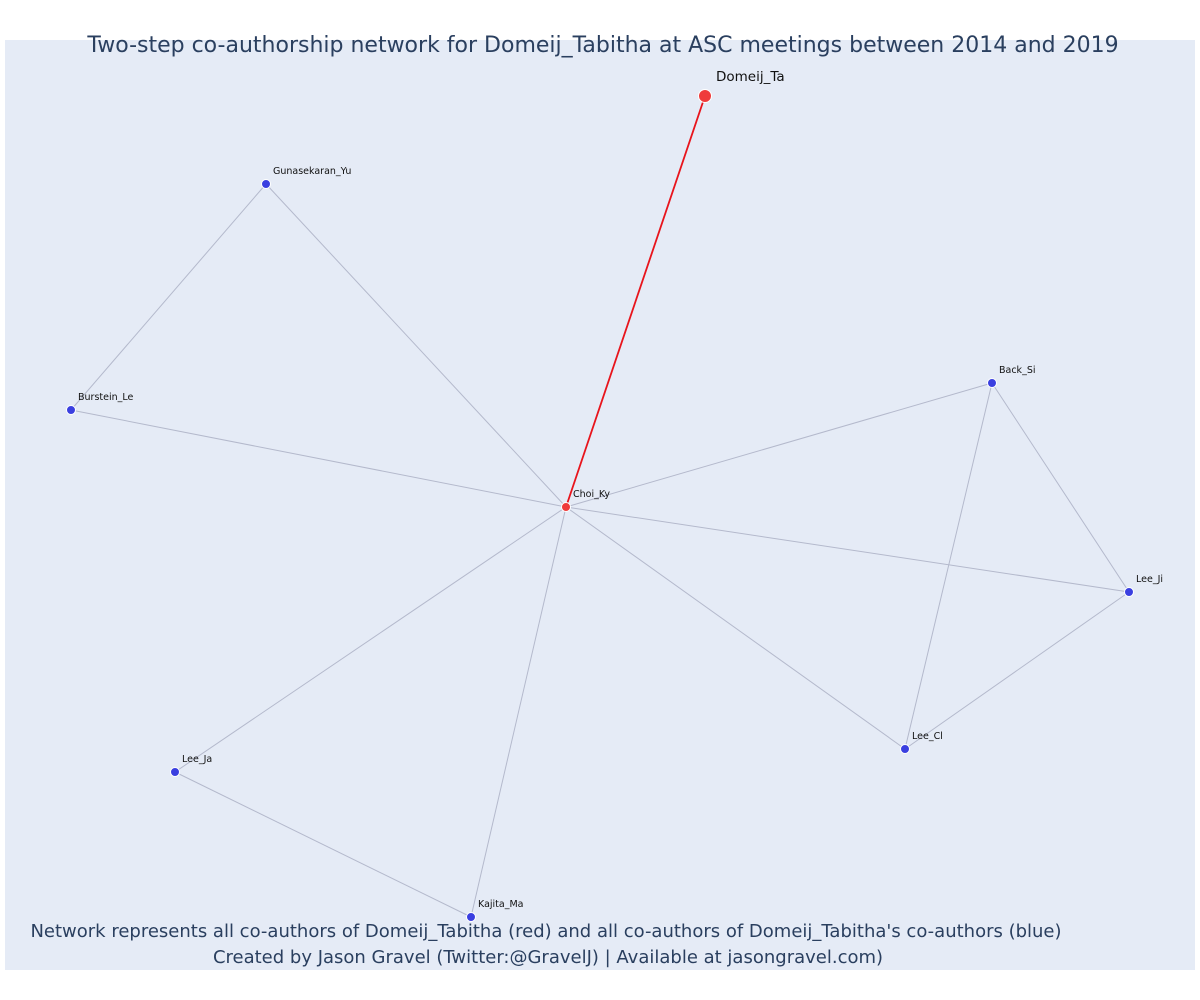 The height and width of the screenshot is (1000, 1200). Describe the element at coordinates (705, 96) in the screenshot. I see `node-Domeij_Ta` at that location.